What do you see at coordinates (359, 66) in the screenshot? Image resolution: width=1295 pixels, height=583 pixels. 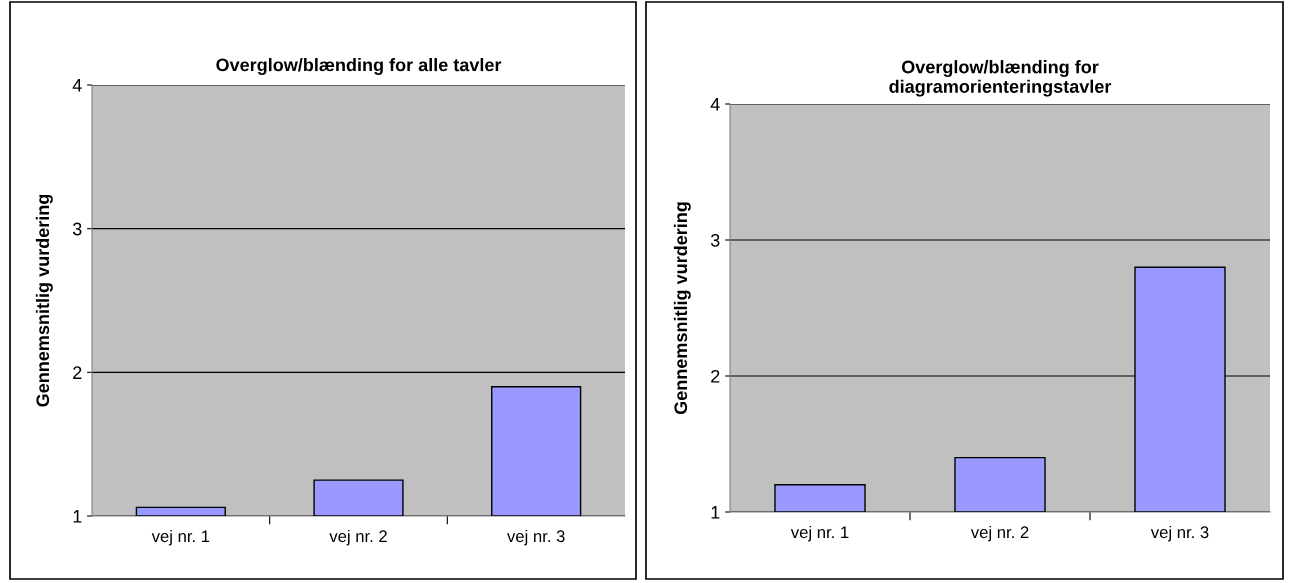 I see `chart-title: Overglow/blænding for alle tavler` at bounding box center [359, 66].